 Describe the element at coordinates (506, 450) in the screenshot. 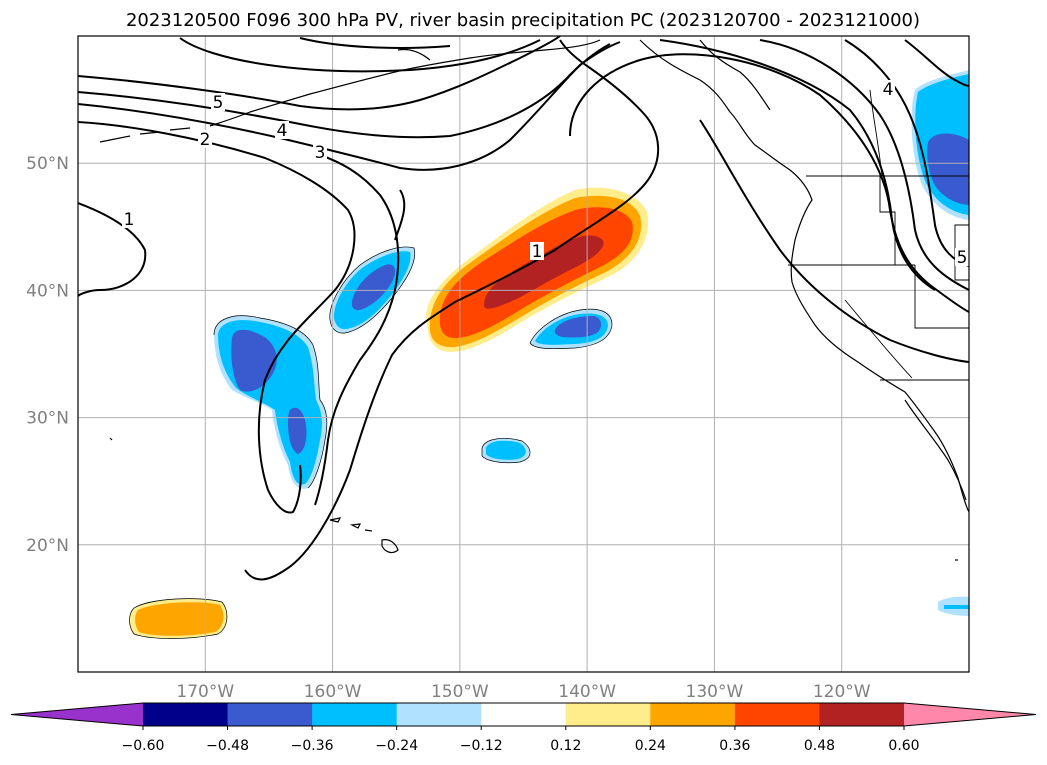

I see `negative-low-cyan` at that location.